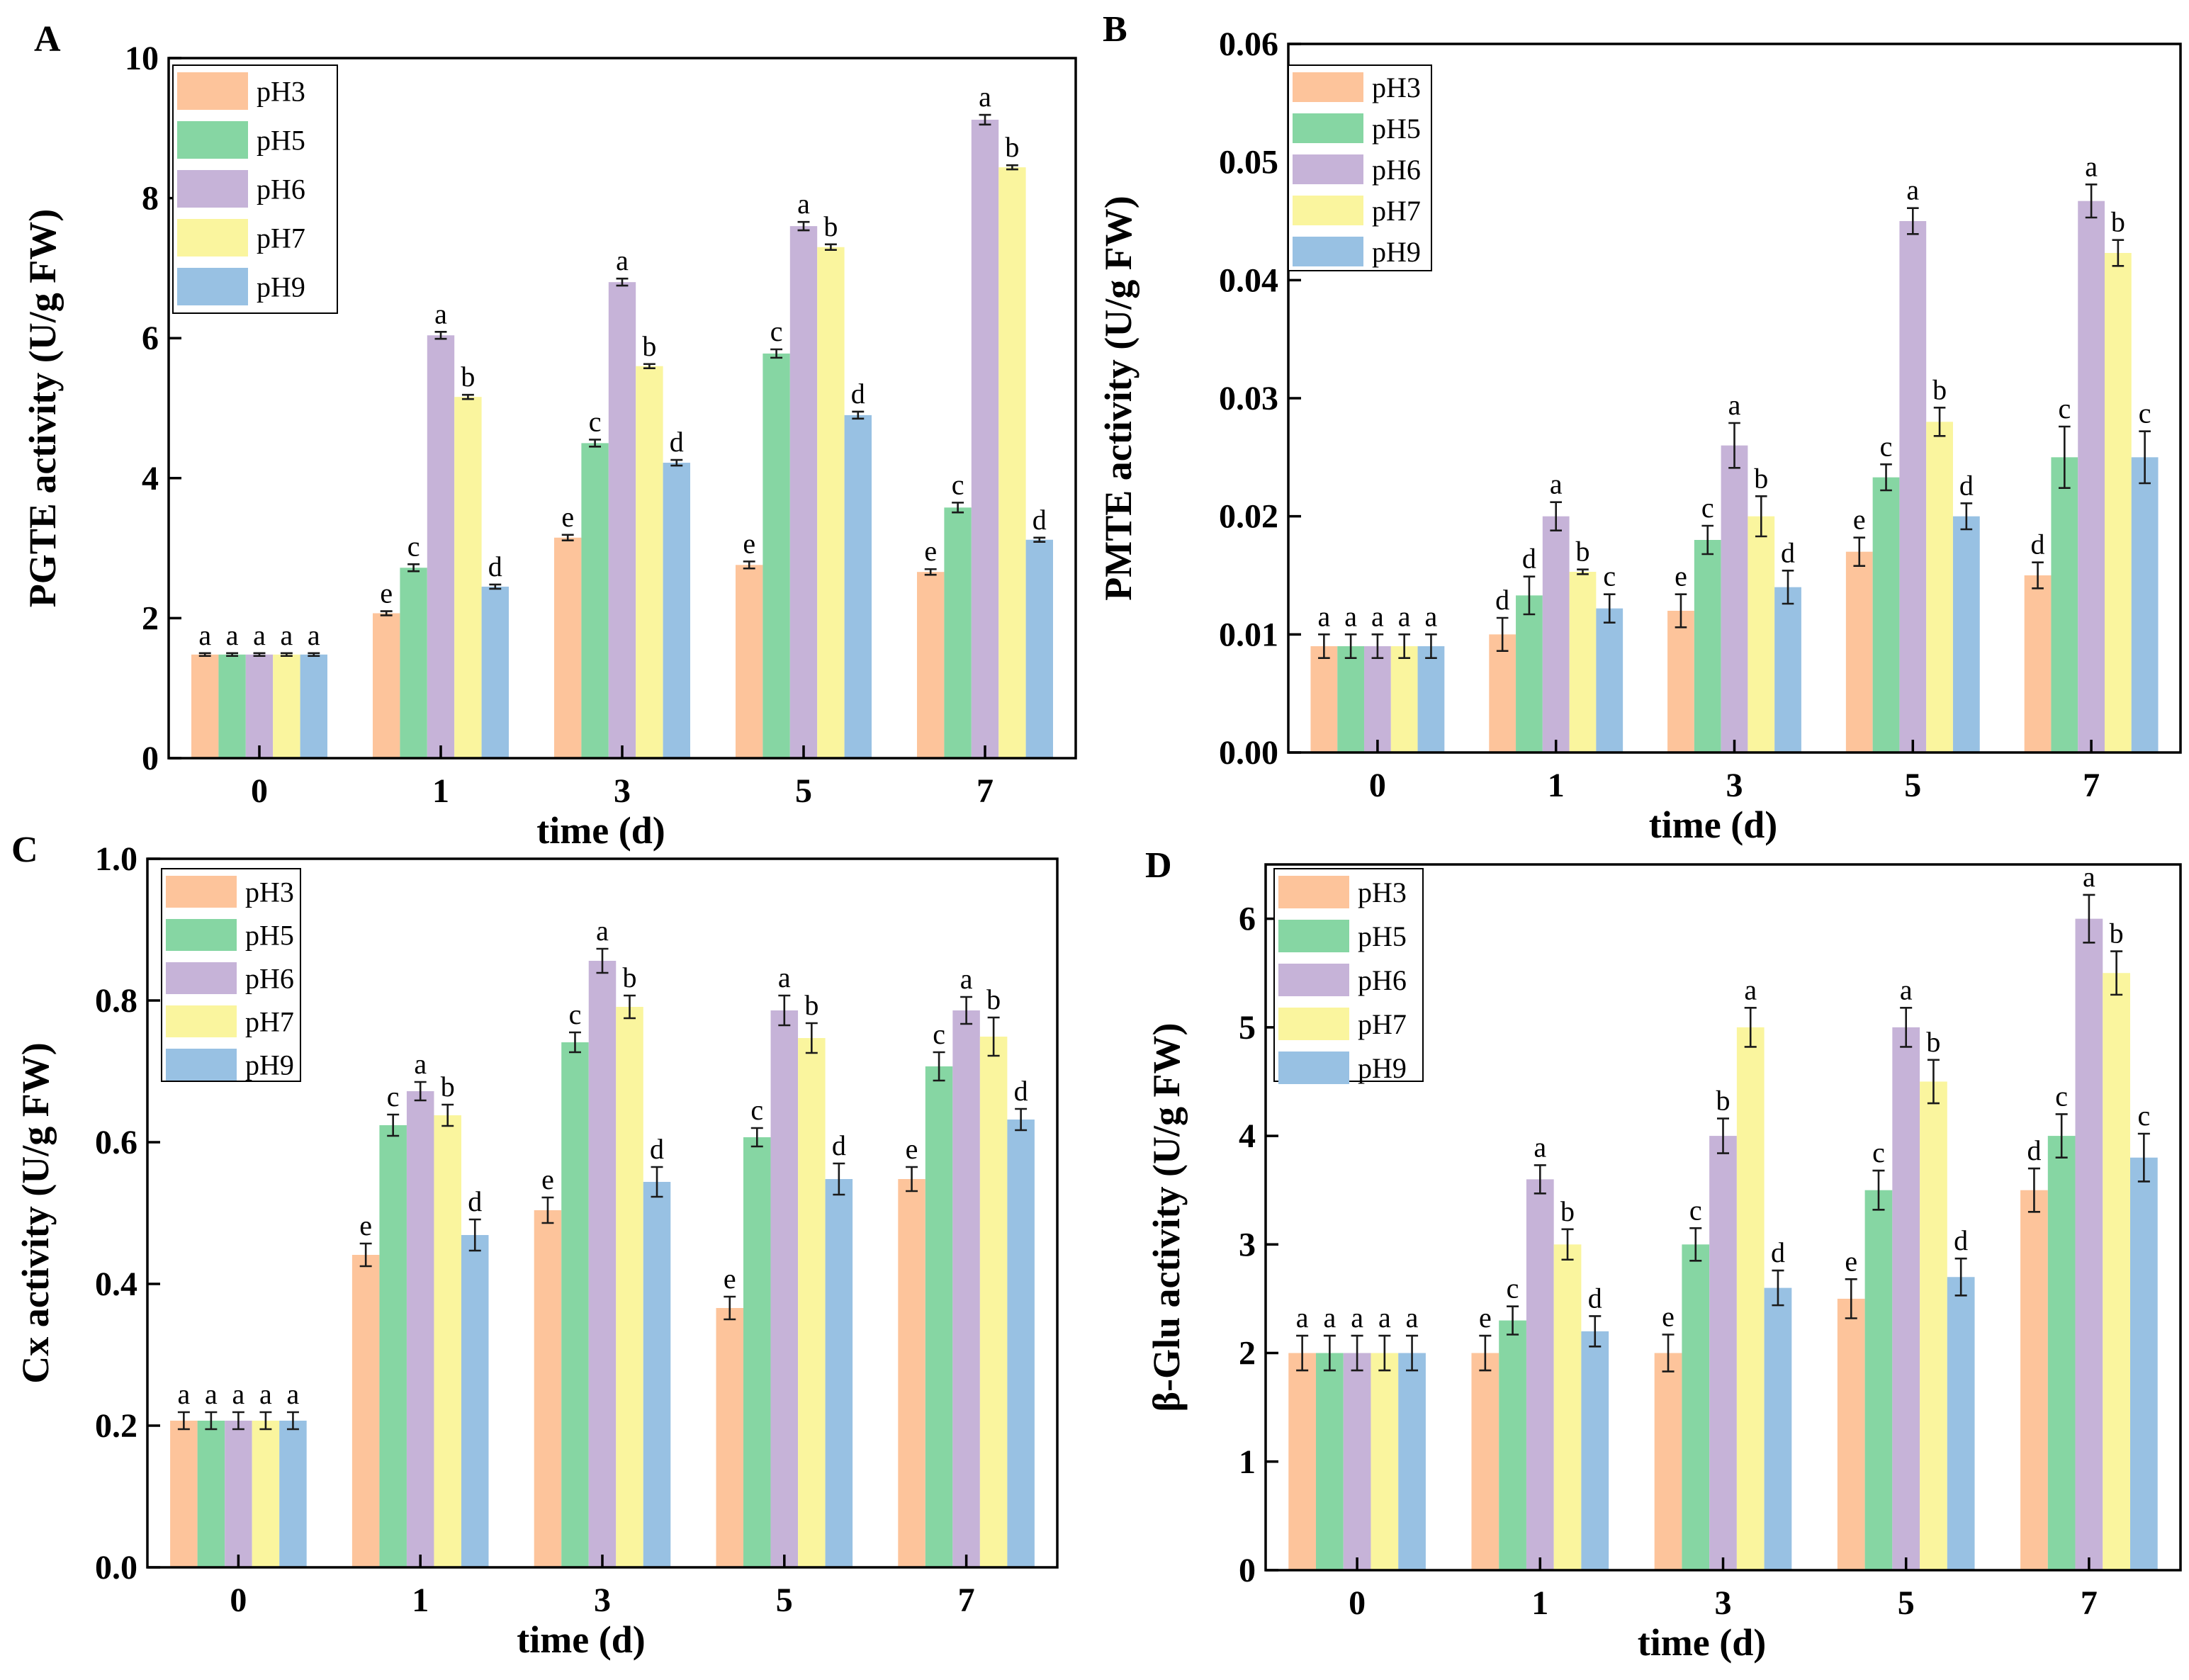  What do you see at coordinates (142, 58) in the screenshot?
I see `y-tick-label: 10` at bounding box center [142, 58].